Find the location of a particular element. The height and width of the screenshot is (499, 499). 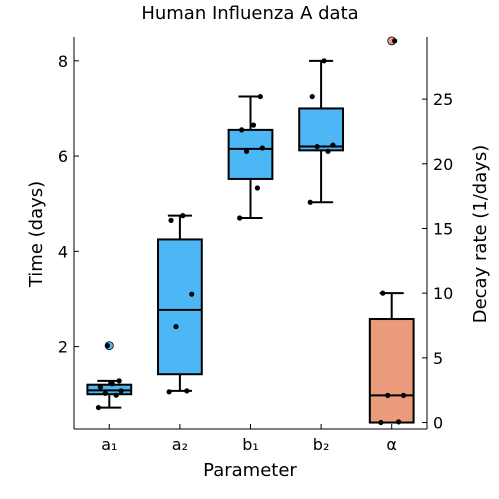

y-axis-label-left: Time (days) is located at coordinates (36, 234).